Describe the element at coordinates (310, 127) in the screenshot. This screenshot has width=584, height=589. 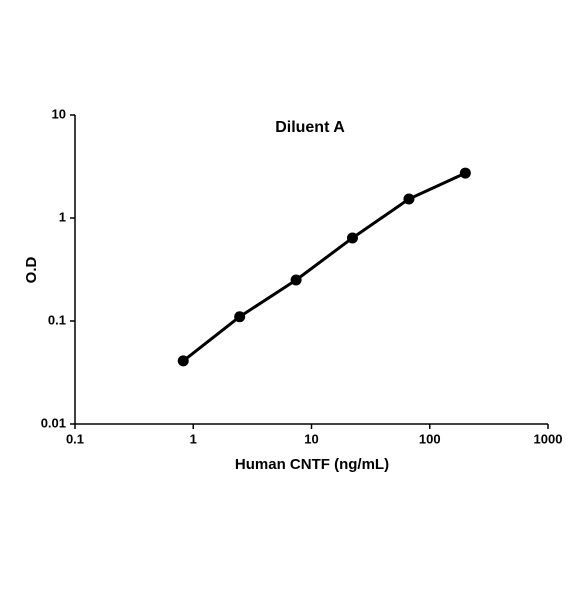
I see `chart-title: Diluent A` at that location.